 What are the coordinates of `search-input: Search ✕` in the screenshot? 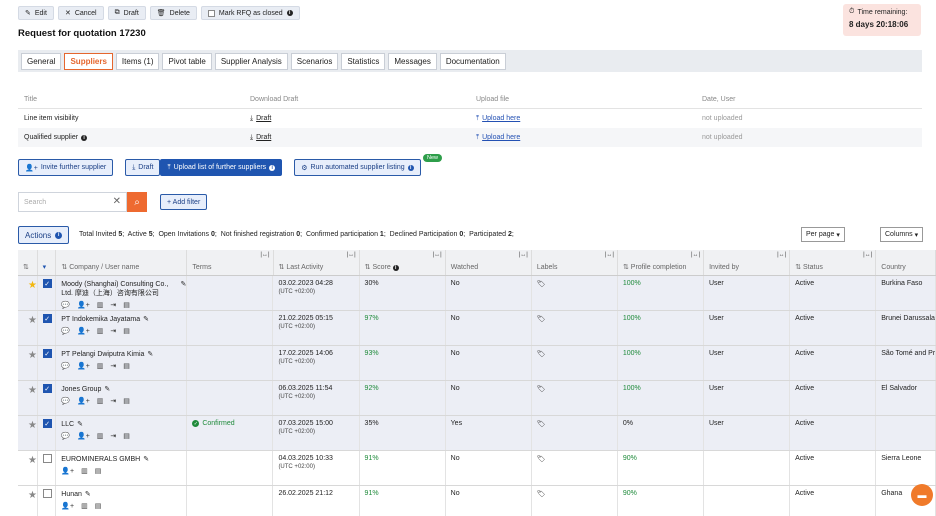 It's located at (72, 202).